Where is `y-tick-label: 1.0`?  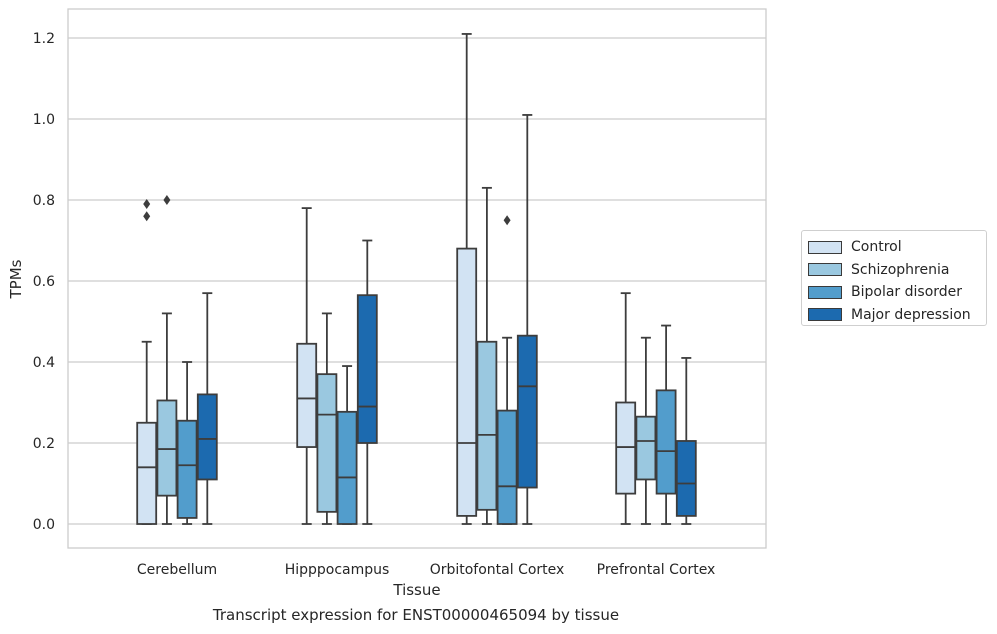 y-tick-label: 1.0 is located at coordinates (44, 120).